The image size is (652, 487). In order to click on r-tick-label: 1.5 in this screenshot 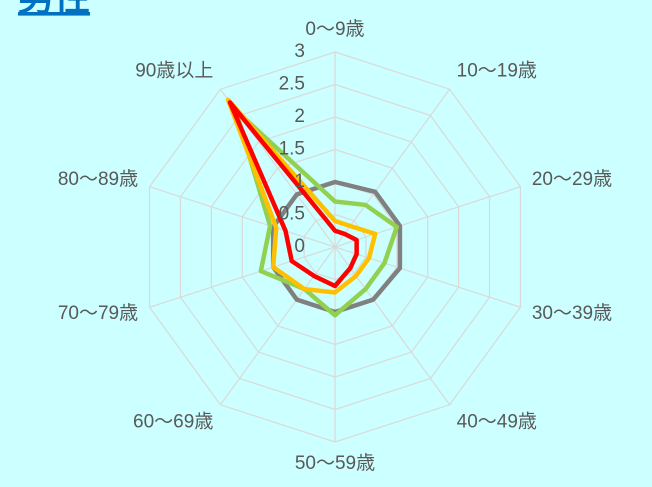, I will do `click(292, 149)`.